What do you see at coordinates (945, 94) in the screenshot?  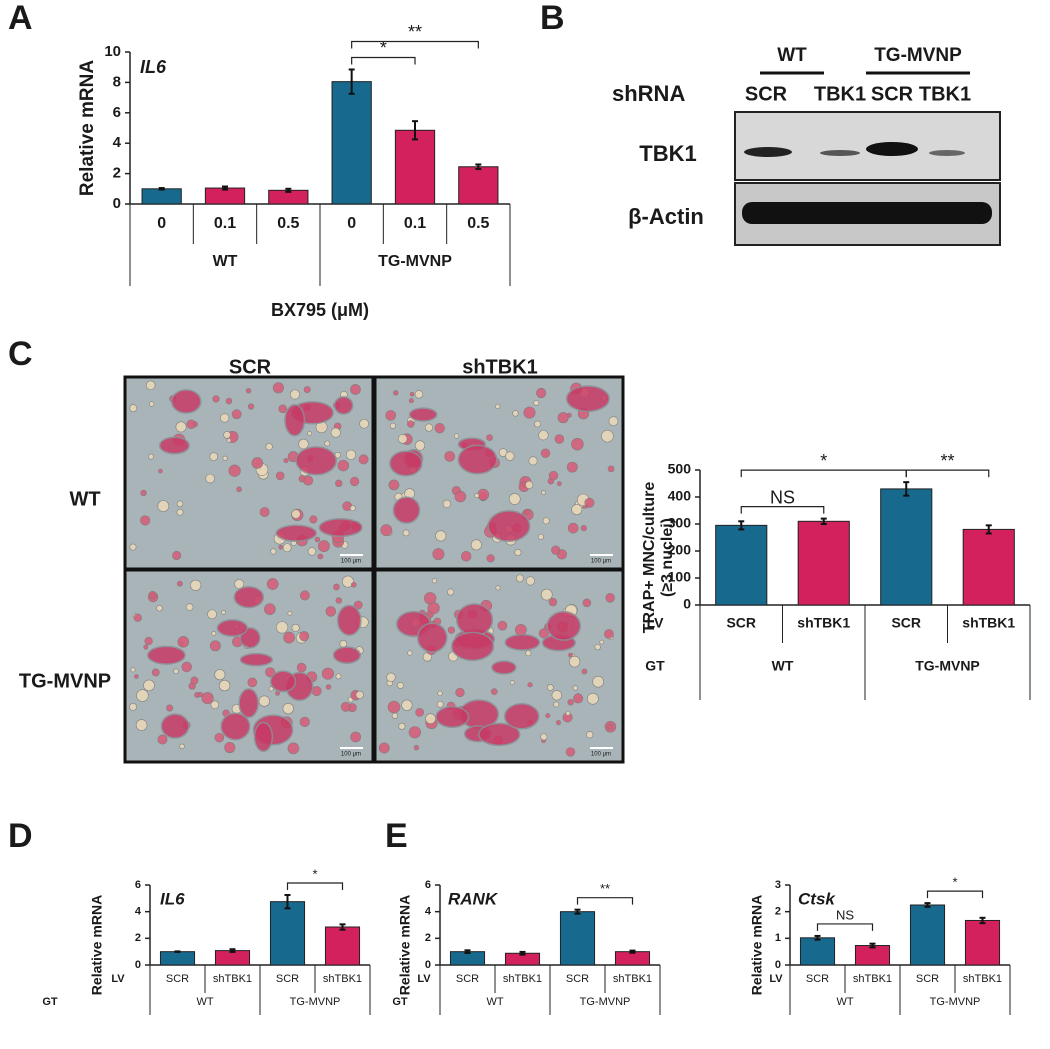 I see `lane-label: TBK1` at bounding box center [945, 94].